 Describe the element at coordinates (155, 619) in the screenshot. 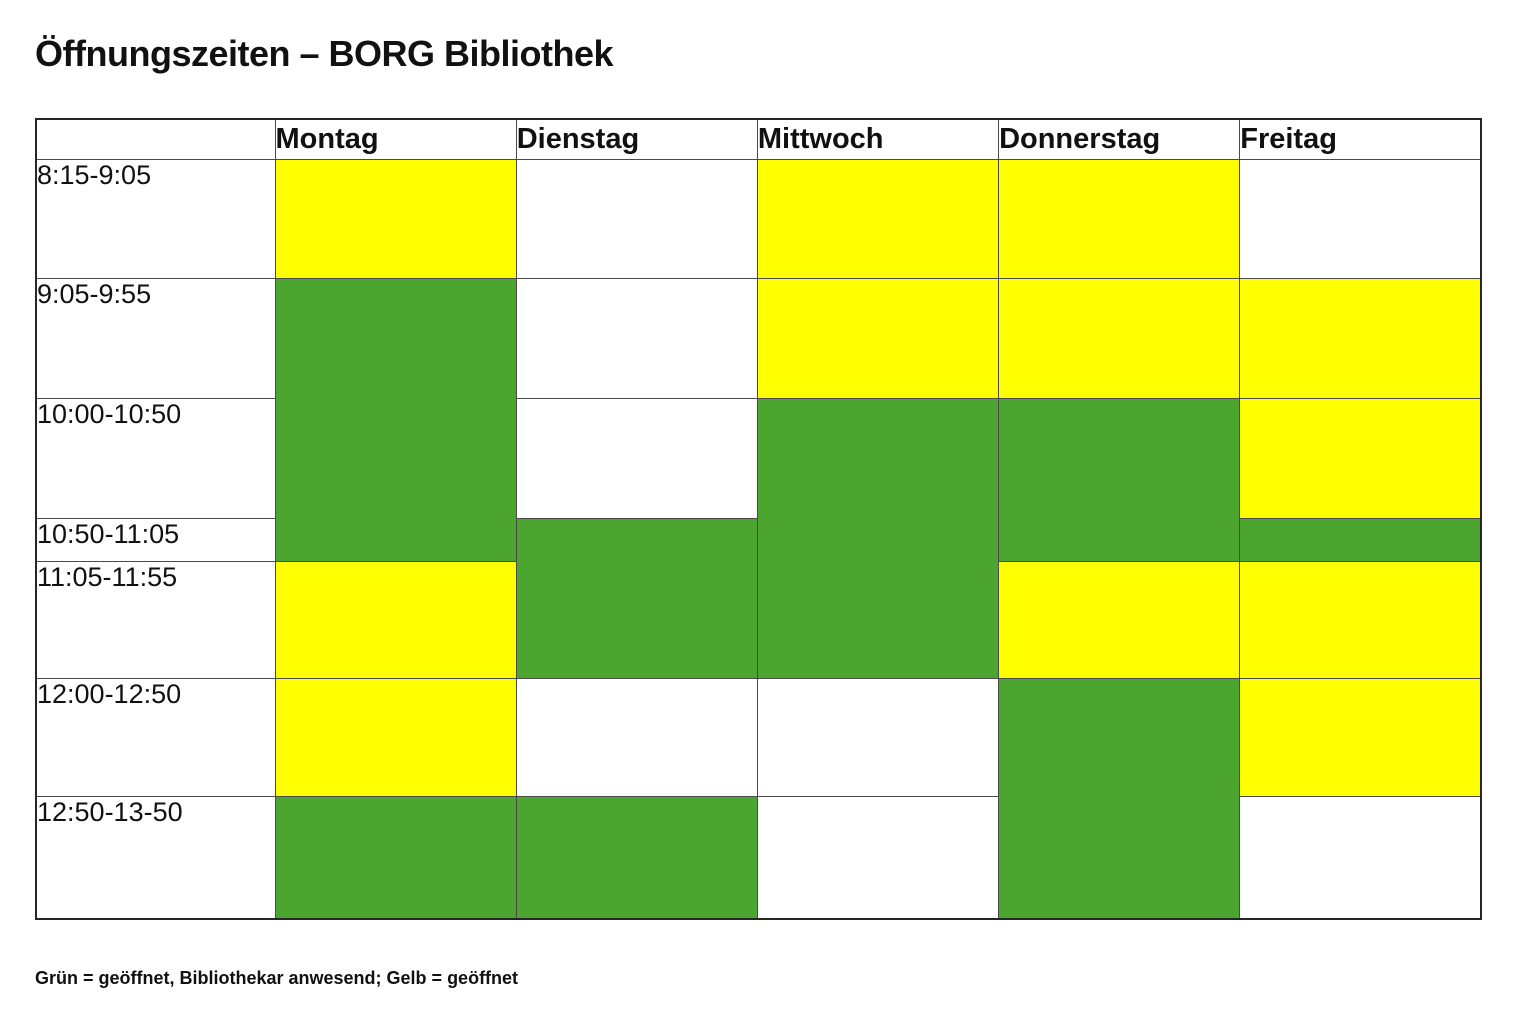

I see `time-slot-label-4: 11:05-11:55` at that location.